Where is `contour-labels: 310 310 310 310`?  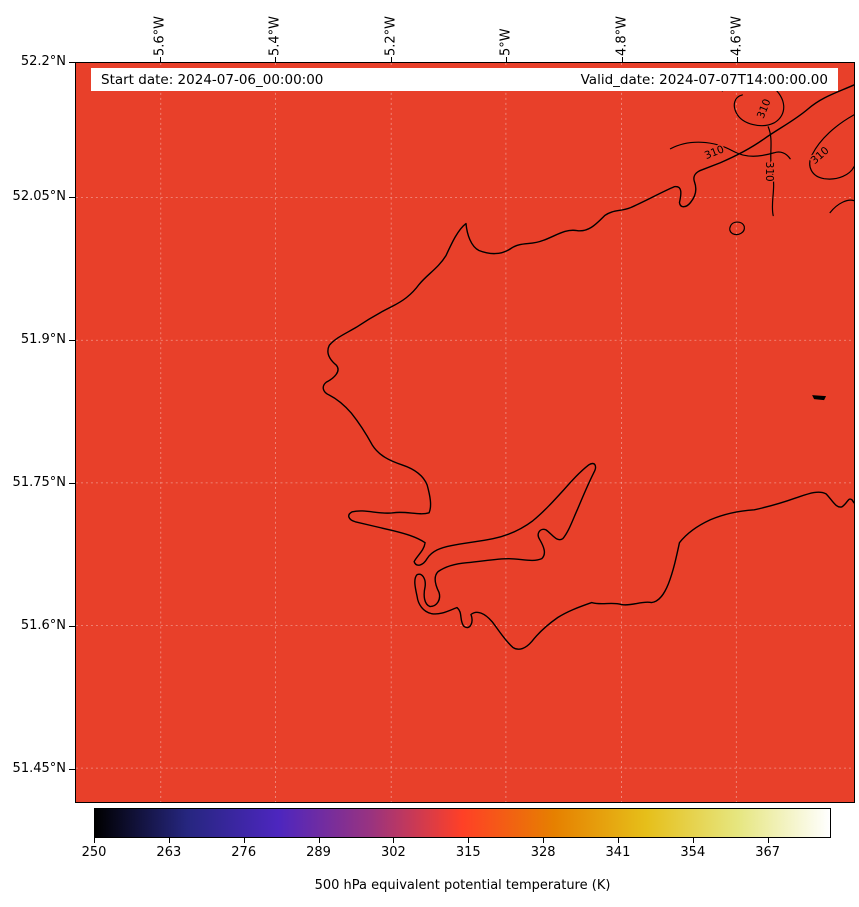 contour-labels: 310 310 310 310 is located at coordinates (767, 139).